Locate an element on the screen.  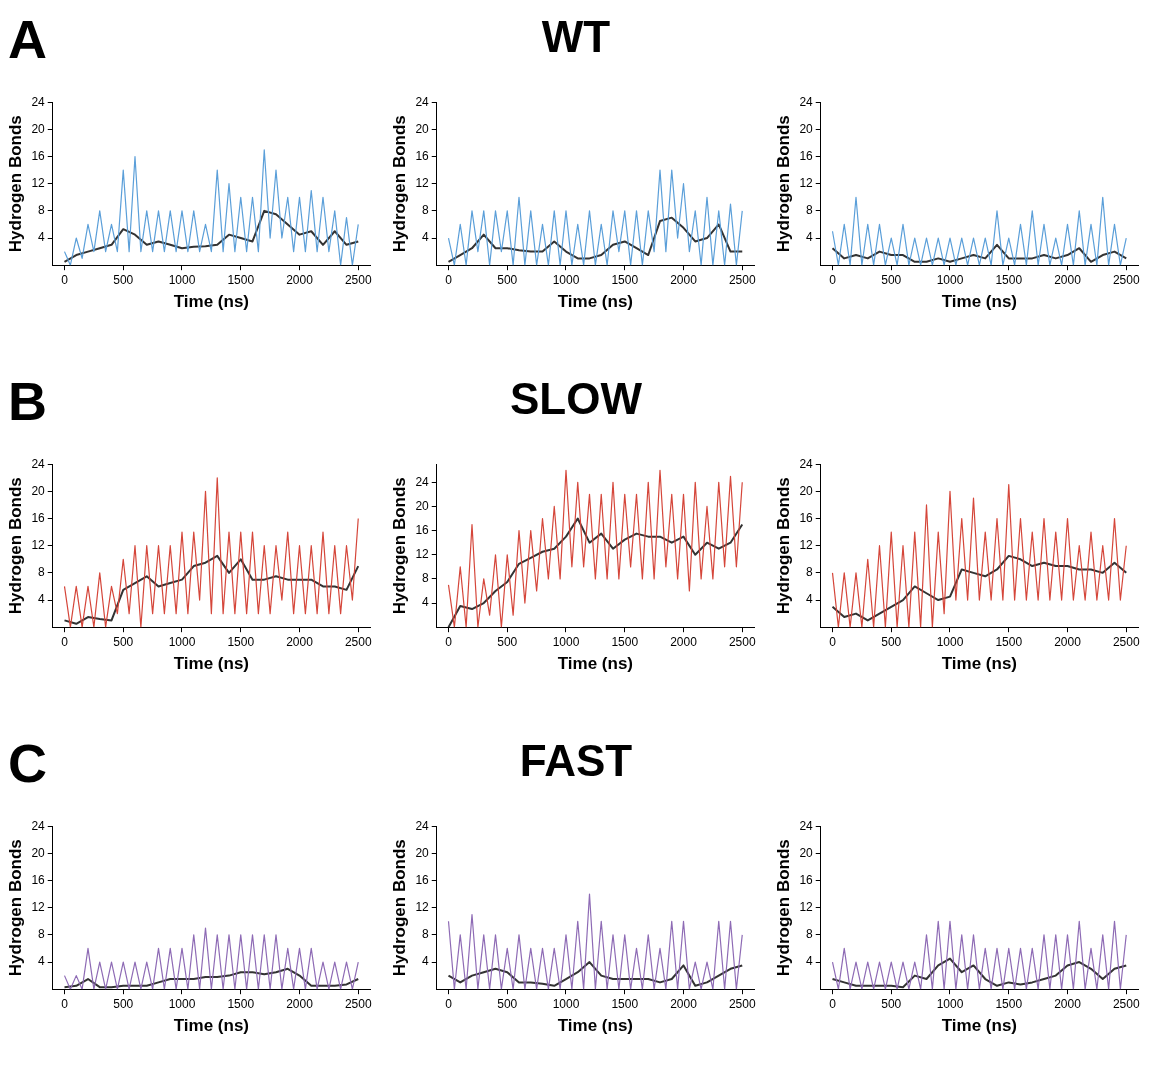
text: A is located at coordinates (27, 39).